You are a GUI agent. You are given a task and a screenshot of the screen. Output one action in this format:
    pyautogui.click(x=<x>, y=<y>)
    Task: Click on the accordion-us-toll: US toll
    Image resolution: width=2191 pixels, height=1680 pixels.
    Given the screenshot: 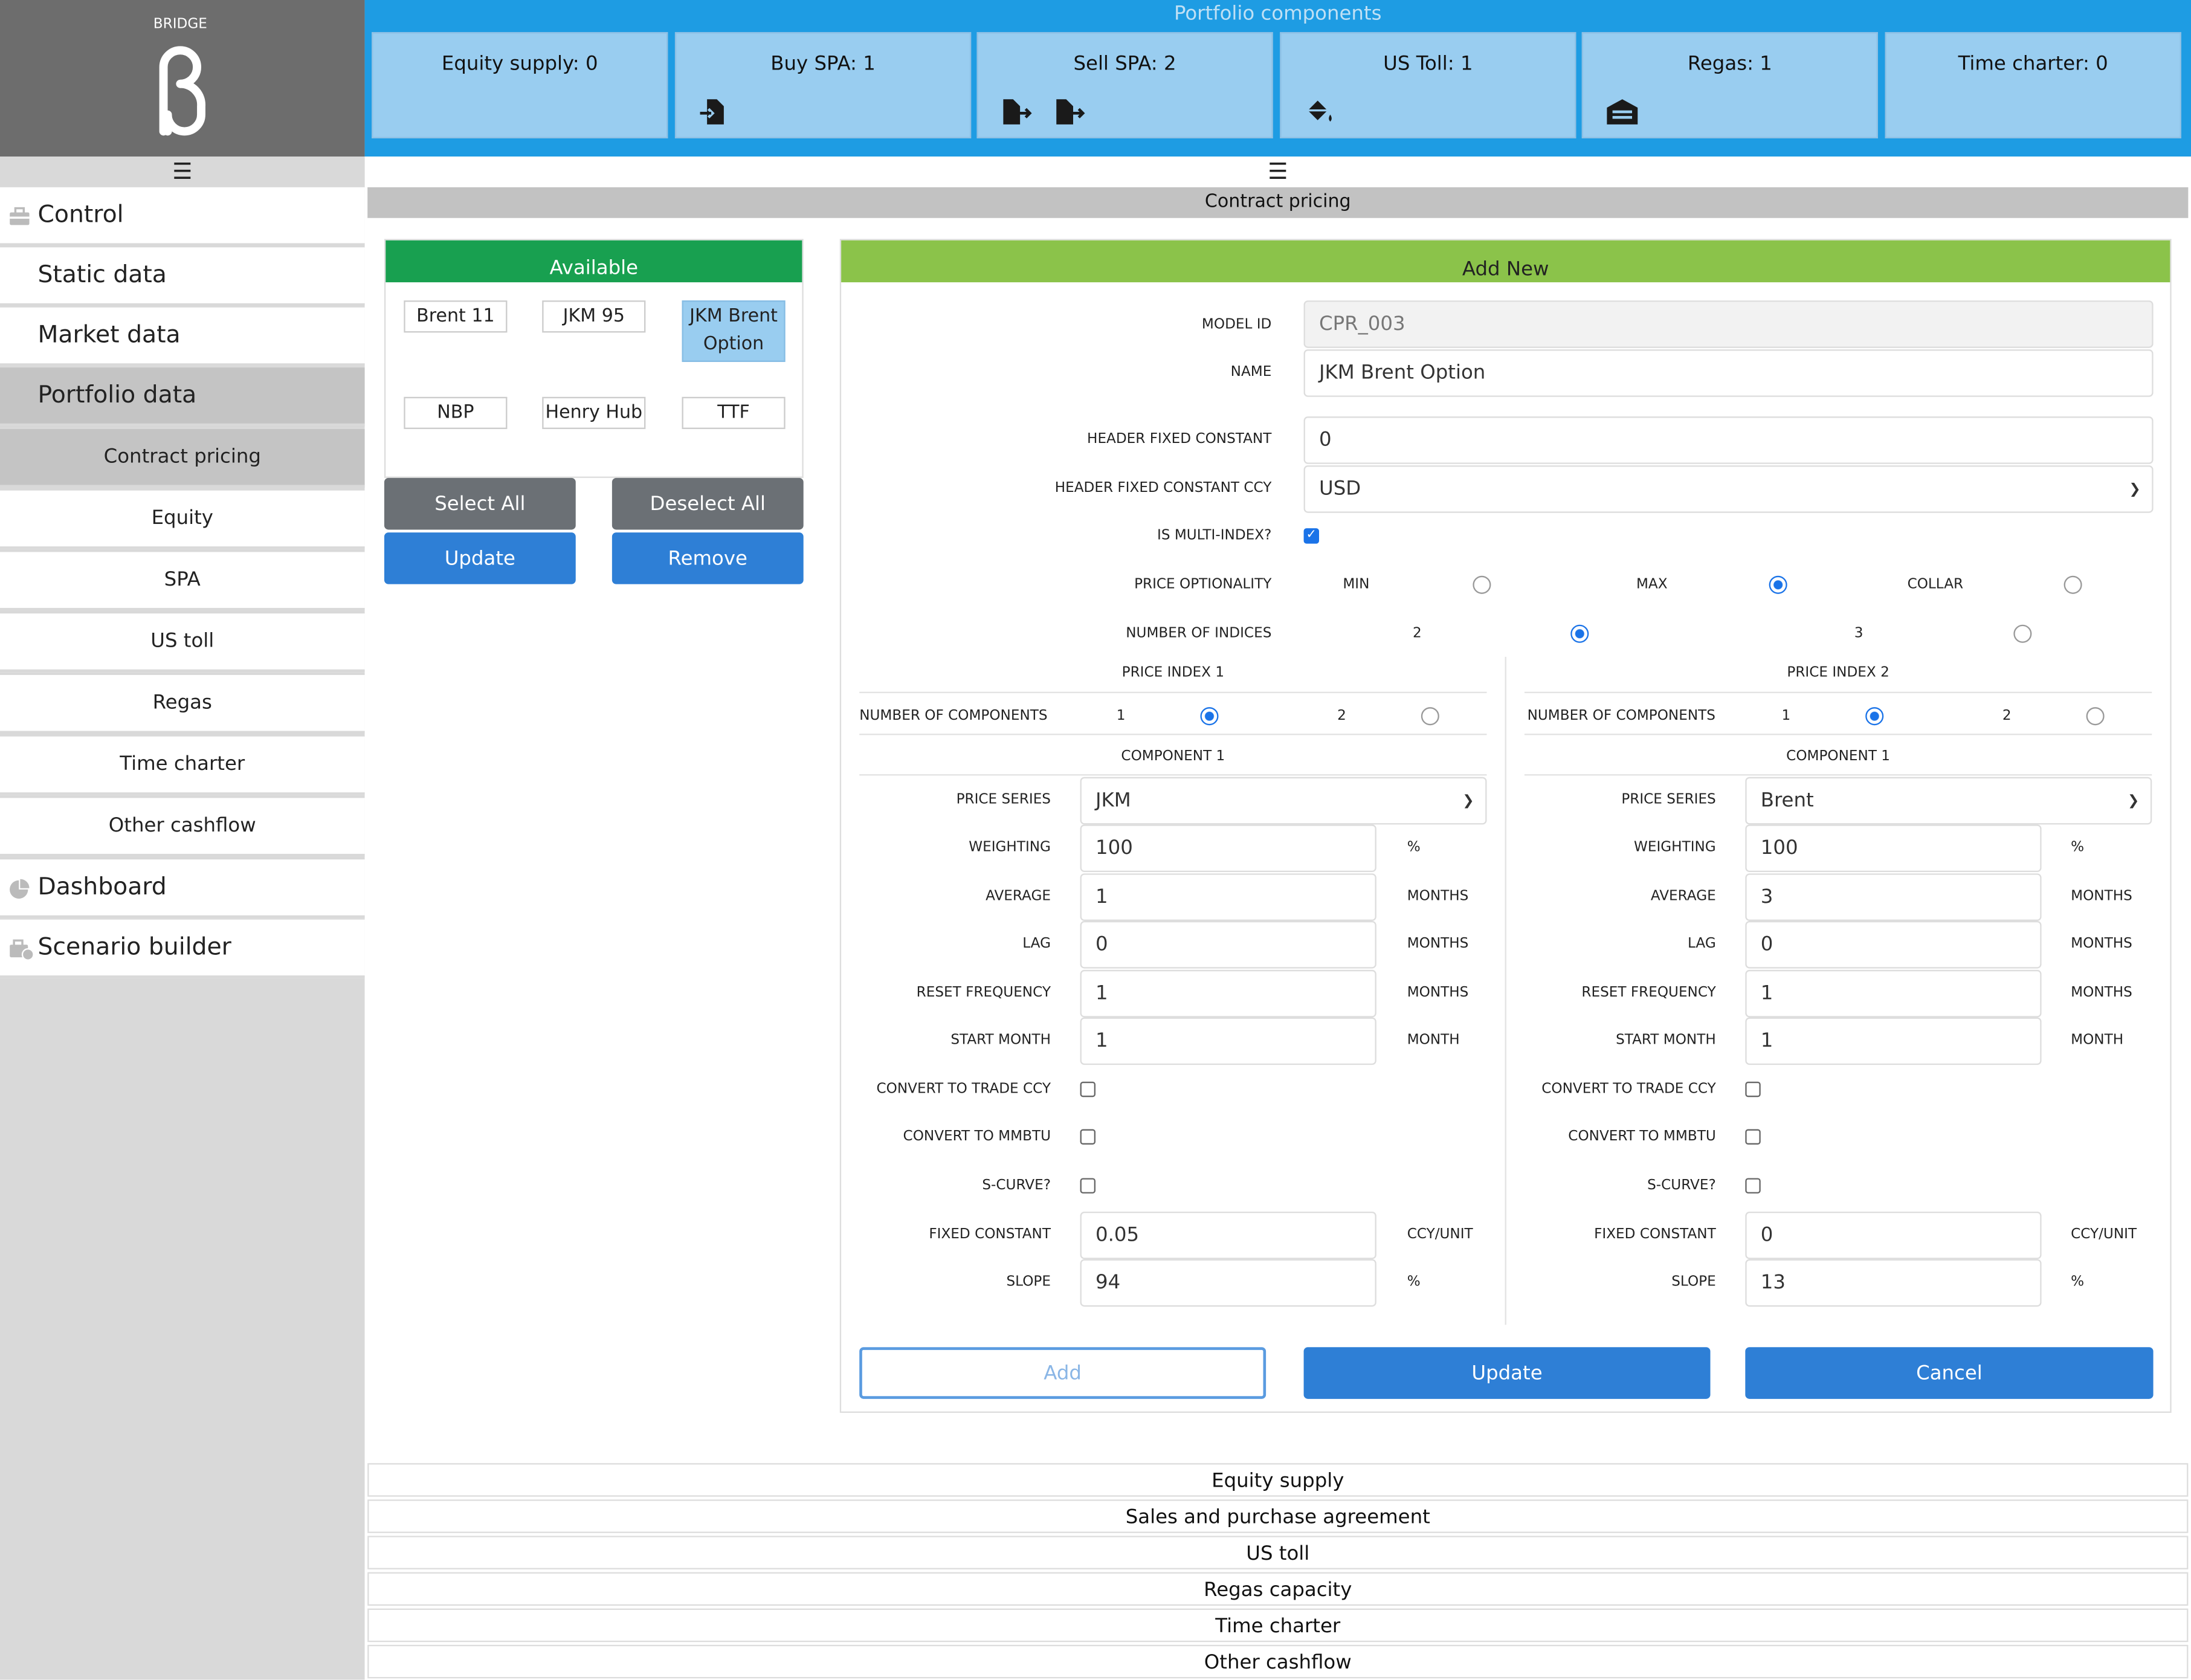 What is the action you would take?
    pyautogui.click(x=1278, y=1552)
    